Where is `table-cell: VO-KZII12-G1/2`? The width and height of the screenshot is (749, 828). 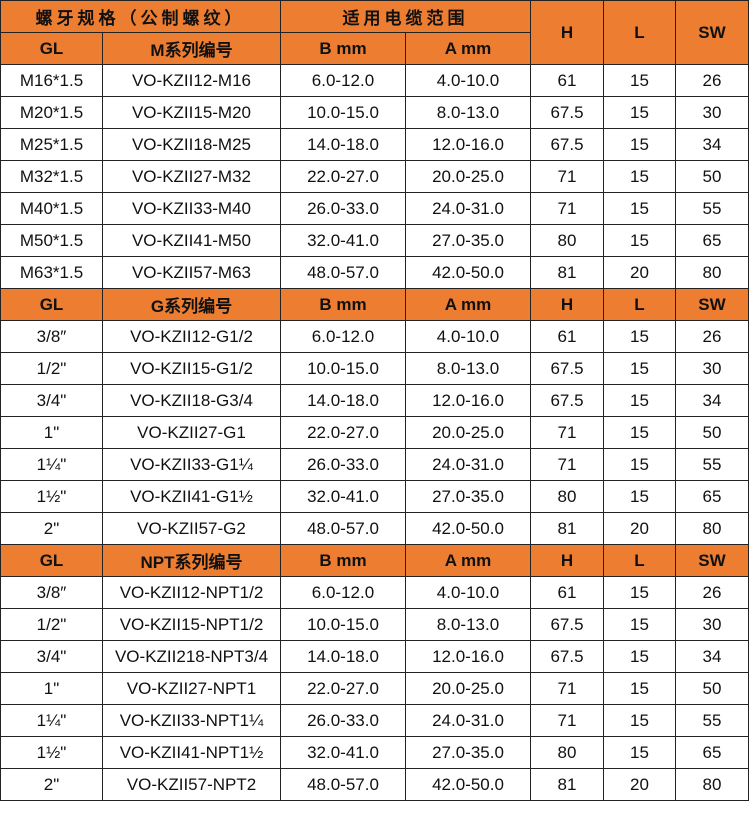 table-cell: VO-KZII12-G1/2 is located at coordinates (191, 336).